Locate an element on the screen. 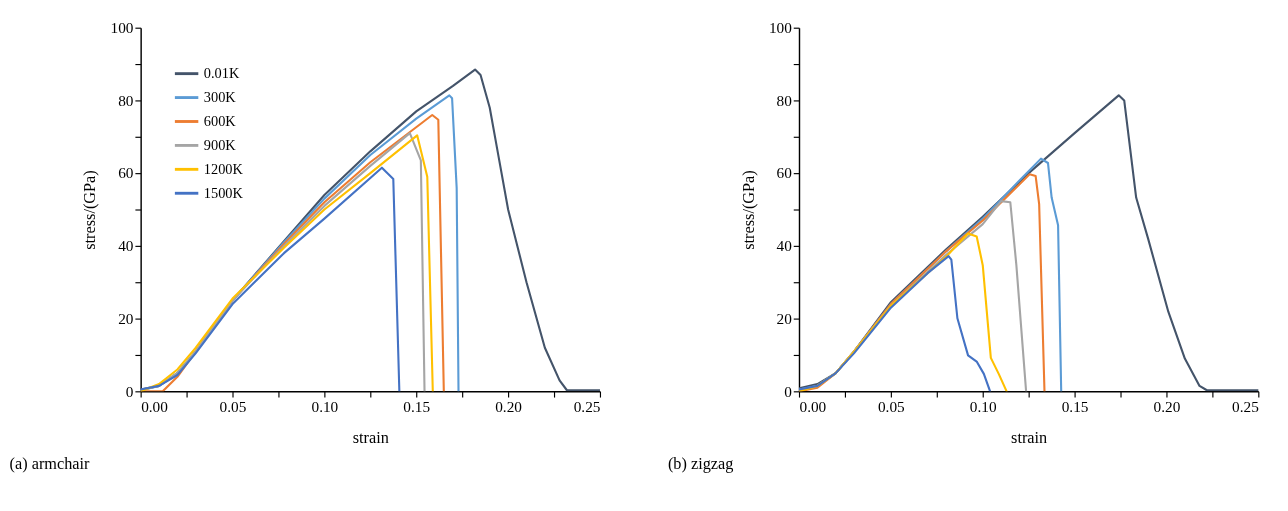 The width and height of the screenshot is (1288, 511). legend-label: 300K is located at coordinates (220, 97).